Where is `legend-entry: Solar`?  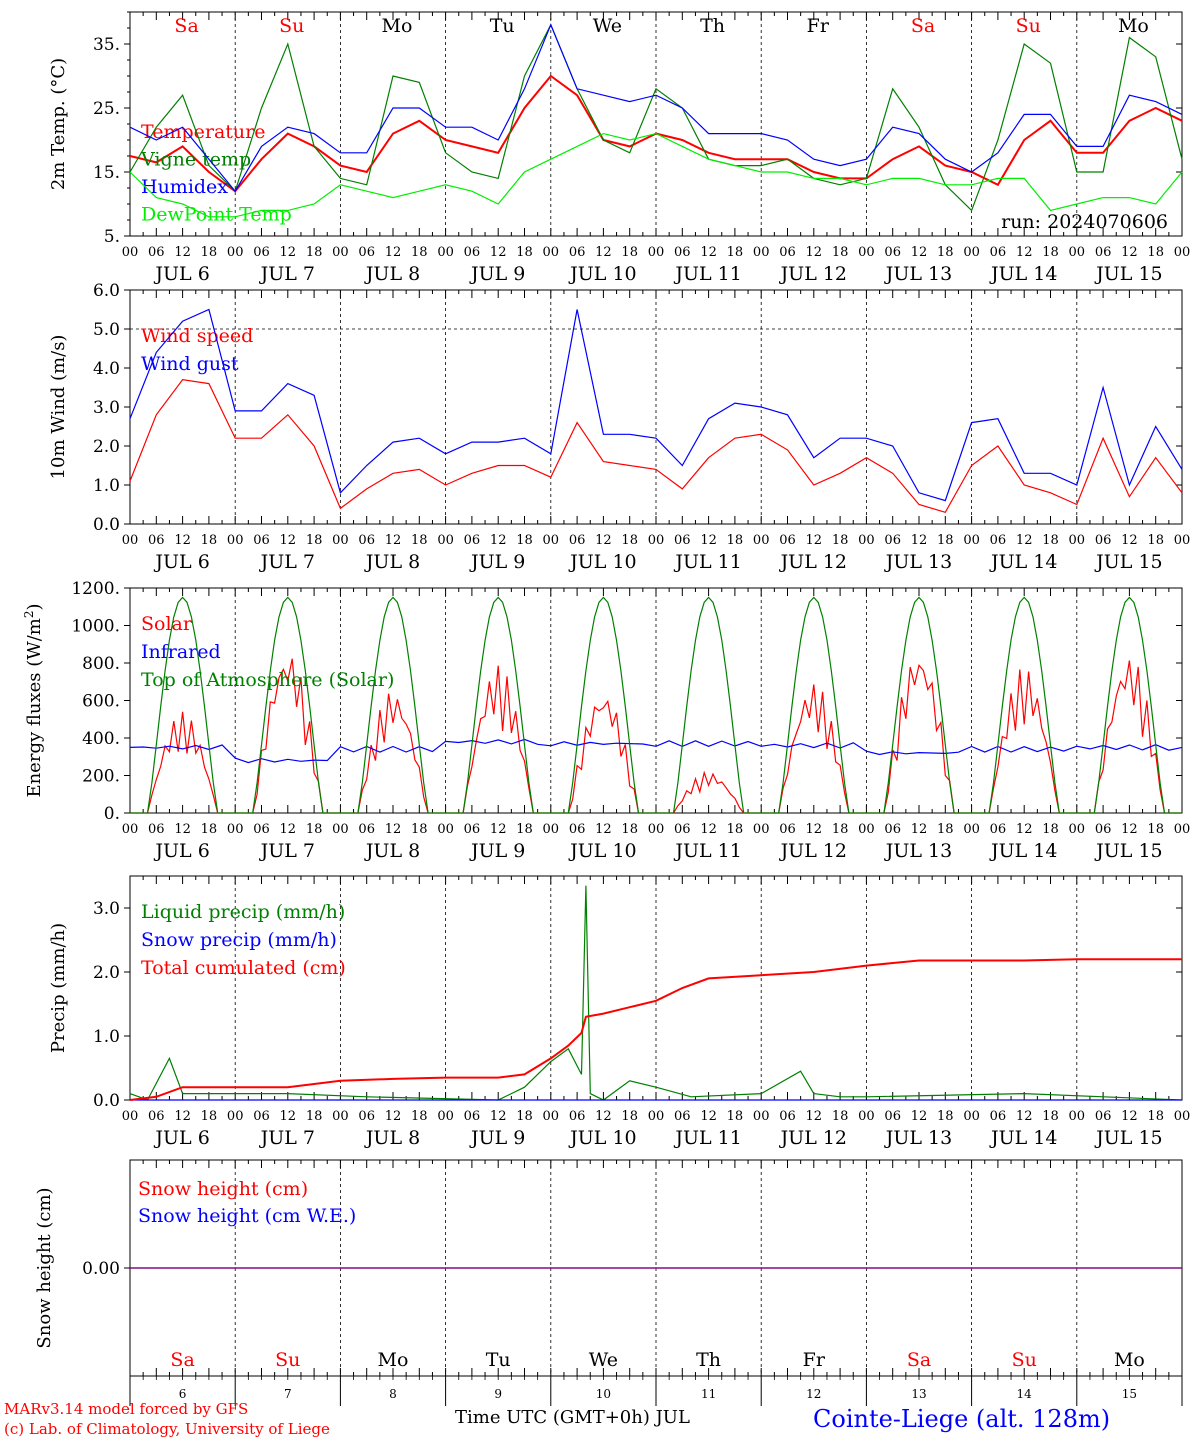
legend-entry: Solar is located at coordinates (167, 624).